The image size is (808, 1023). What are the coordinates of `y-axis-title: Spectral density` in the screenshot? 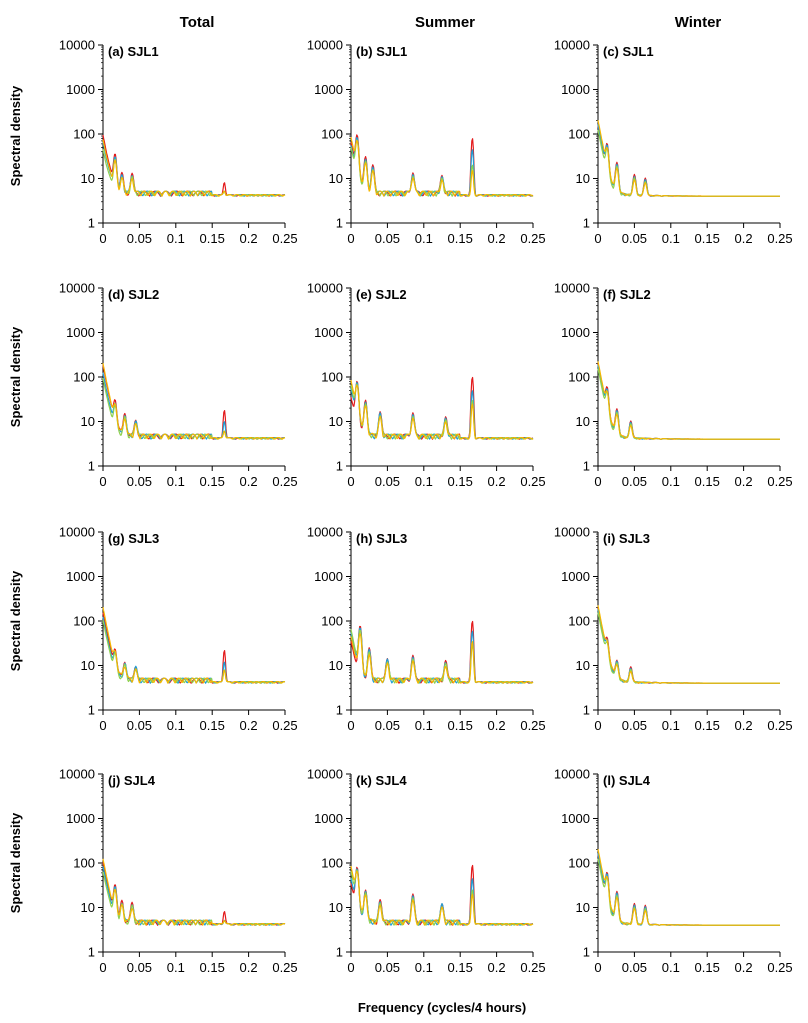 It's located at (15, 862).